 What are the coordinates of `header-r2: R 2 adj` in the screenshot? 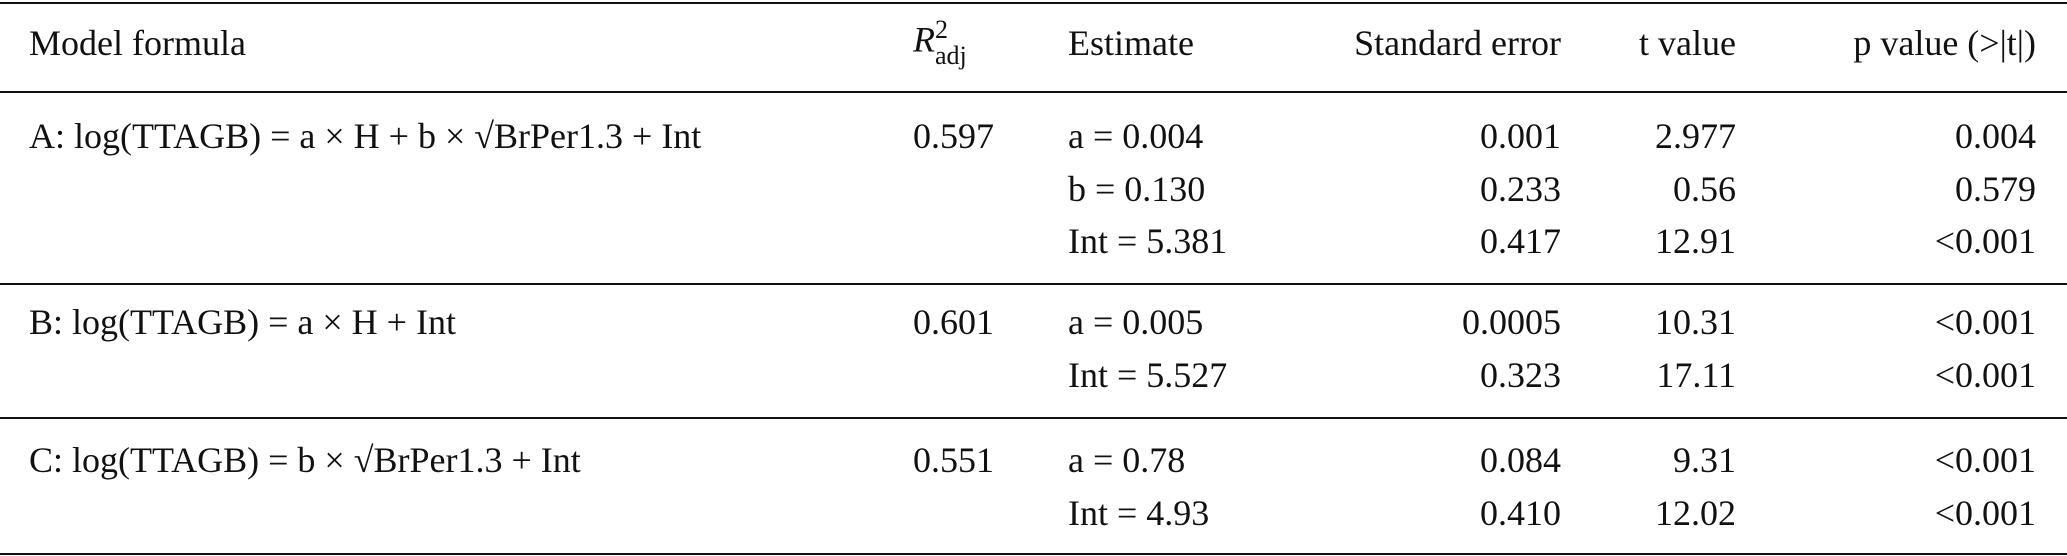 It's located at (940, 43).